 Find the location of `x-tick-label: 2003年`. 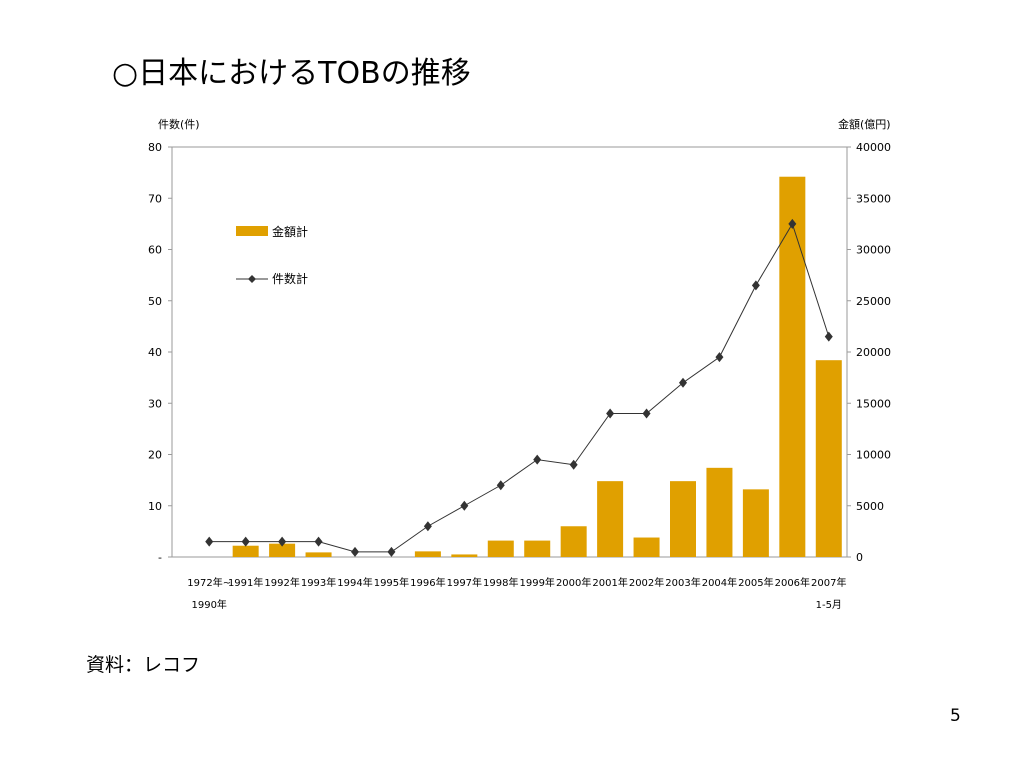

x-tick-label: 2003年 is located at coordinates (682, 582).